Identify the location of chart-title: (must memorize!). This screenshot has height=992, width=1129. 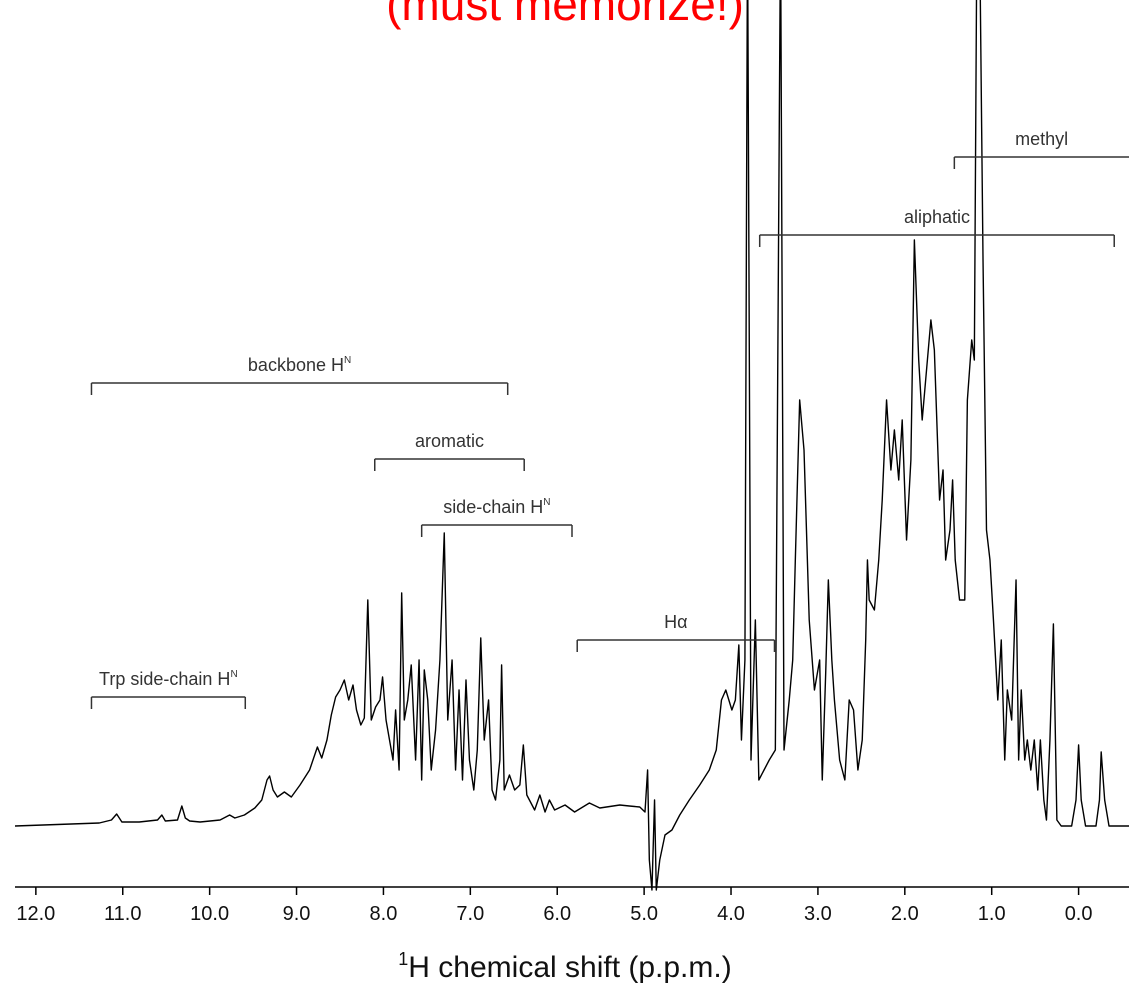
(565, 15).